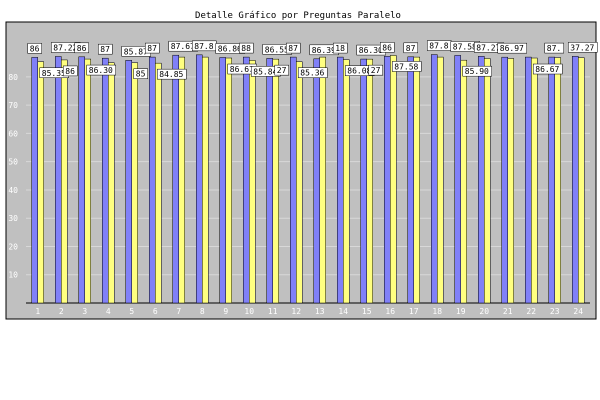 The image size is (600, 400). Describe the element at coordinates (183, 46) in the screenshot. I see `data-label: 87.67` at that location.